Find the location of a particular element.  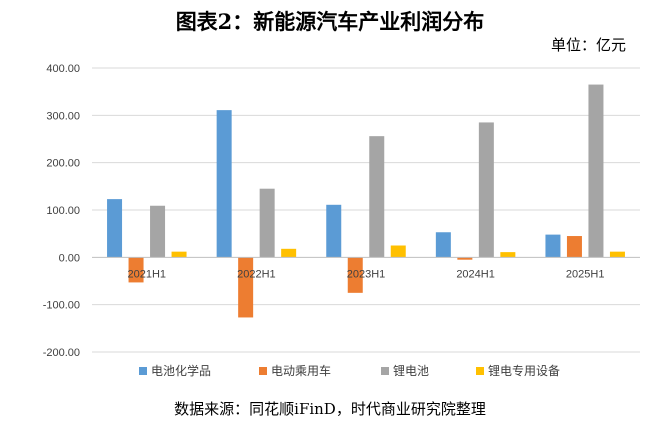

y-tick-label: 200.00 is located at coordinates (63, 164).